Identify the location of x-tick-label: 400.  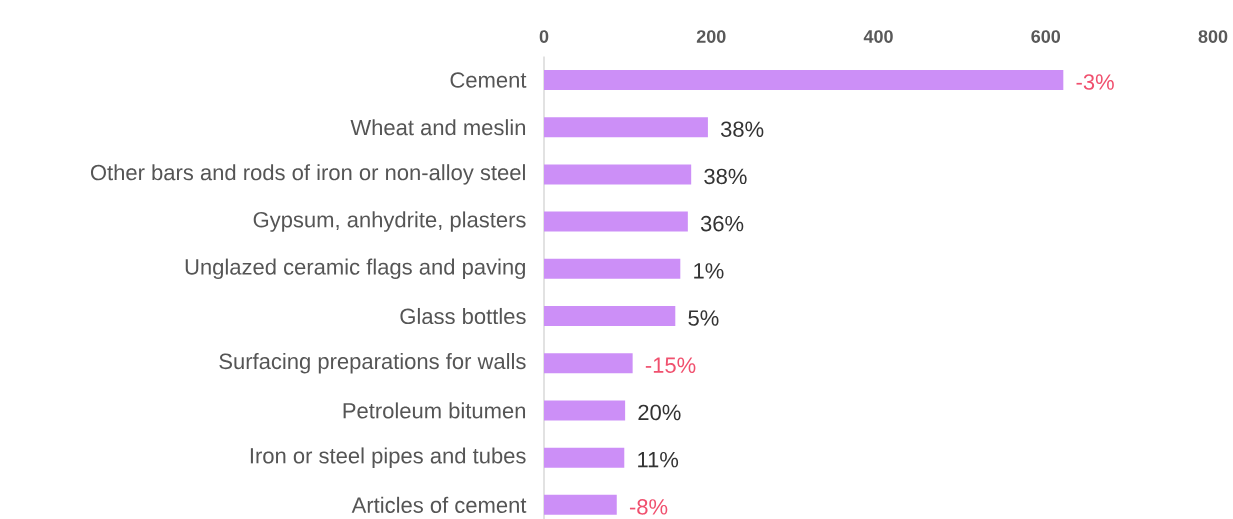
(878, 36).